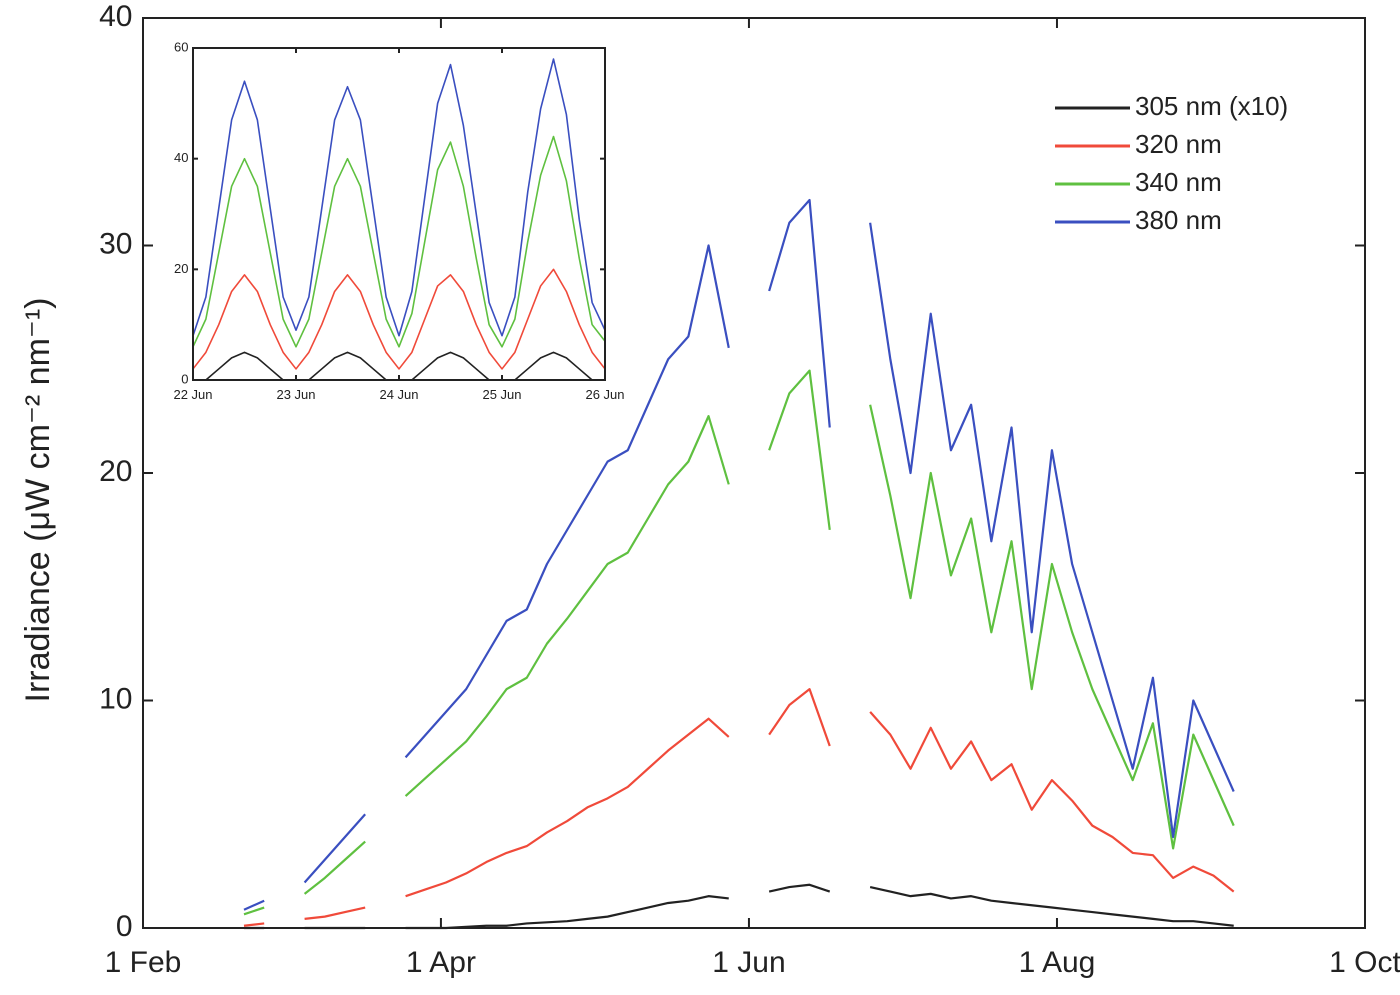 This screenshot has width=1400, height=995. What do you see at coordinates (501, 394) in the screenshot?
I see `x-tick-label: 25 Jun` at bounding box center [501, 394].